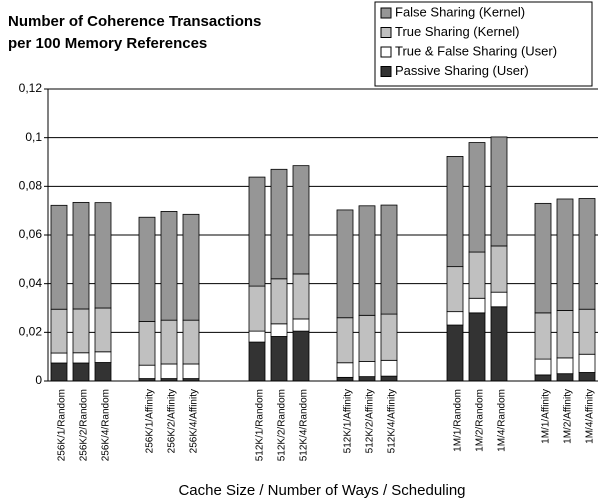  I want to click on x-tick-label: 256K/1/Affinity, so click(150, 421).